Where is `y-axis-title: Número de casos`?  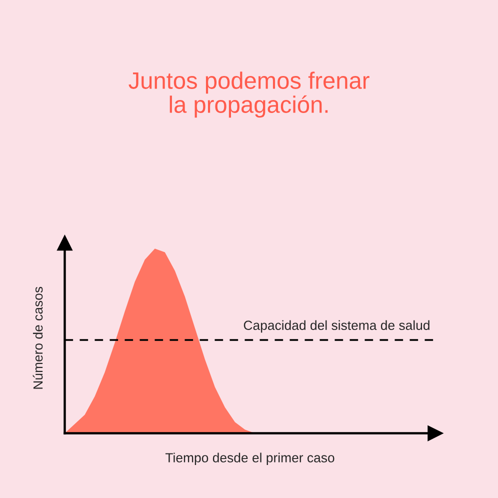
y-axis-title: Número de casos is located at coordinates (37, 337).